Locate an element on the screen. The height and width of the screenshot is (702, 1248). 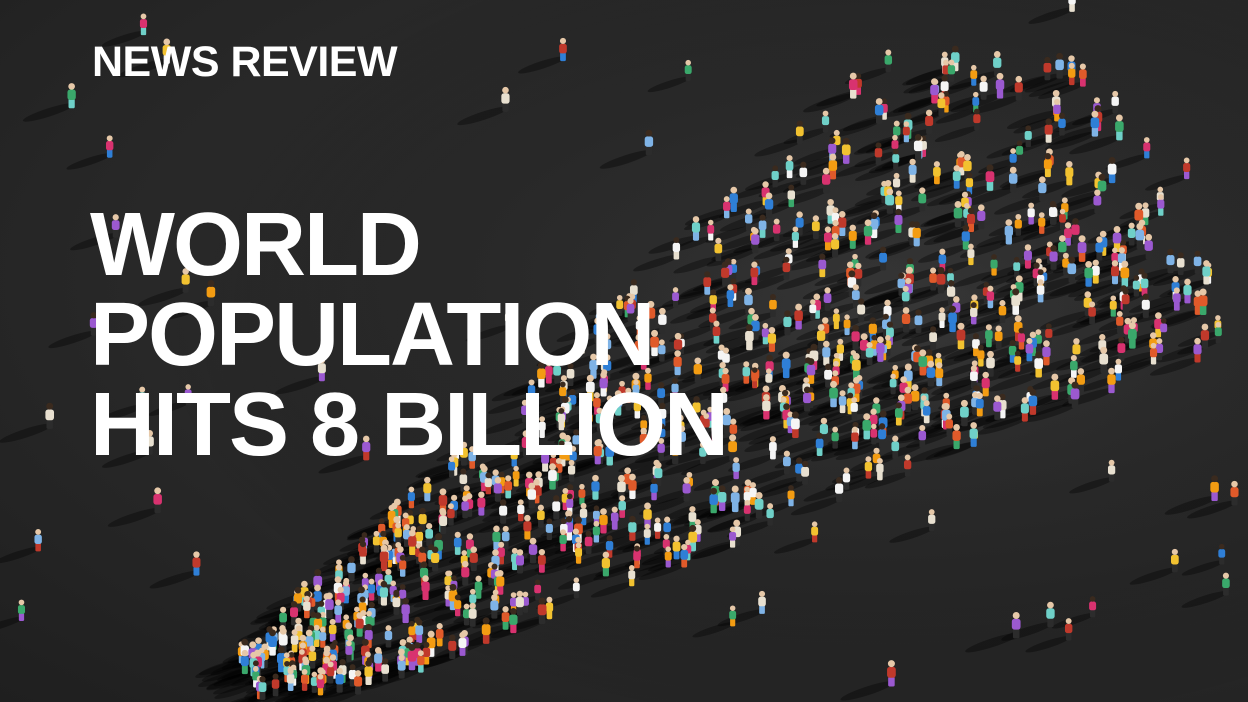
headline-line-2: POPULATION is located at coordinates (372, 335).